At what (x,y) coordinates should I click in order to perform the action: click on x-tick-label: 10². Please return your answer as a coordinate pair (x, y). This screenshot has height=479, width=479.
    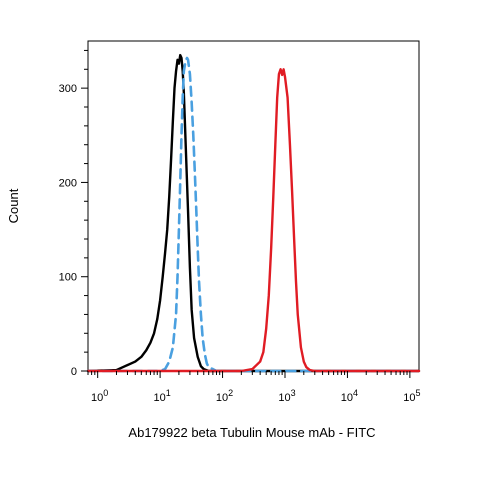
    Looking at the image, I should click on (224, 396).